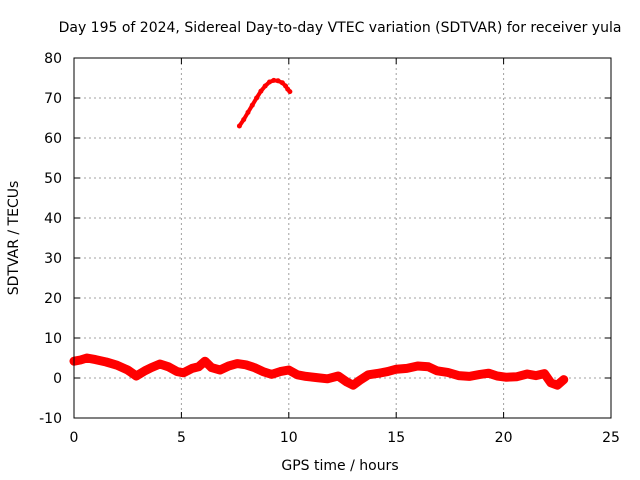 The width and height of the screenshot is (640, 480). What do you see at coordinates (53, 339) in the screenshot?
I see `y-tick-label: 10` at bounding box center [53, 339].